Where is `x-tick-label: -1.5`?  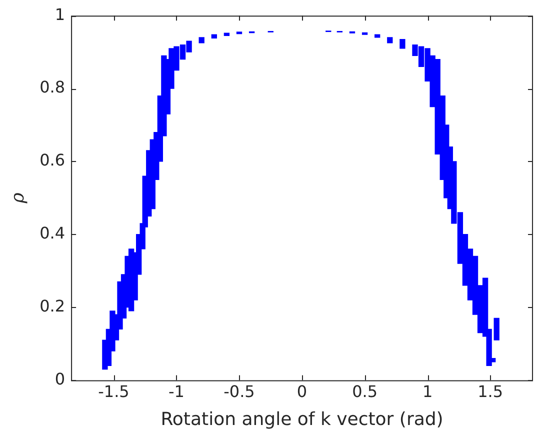 x-tick-label: -1.5 is located at coordinates (114, 391).